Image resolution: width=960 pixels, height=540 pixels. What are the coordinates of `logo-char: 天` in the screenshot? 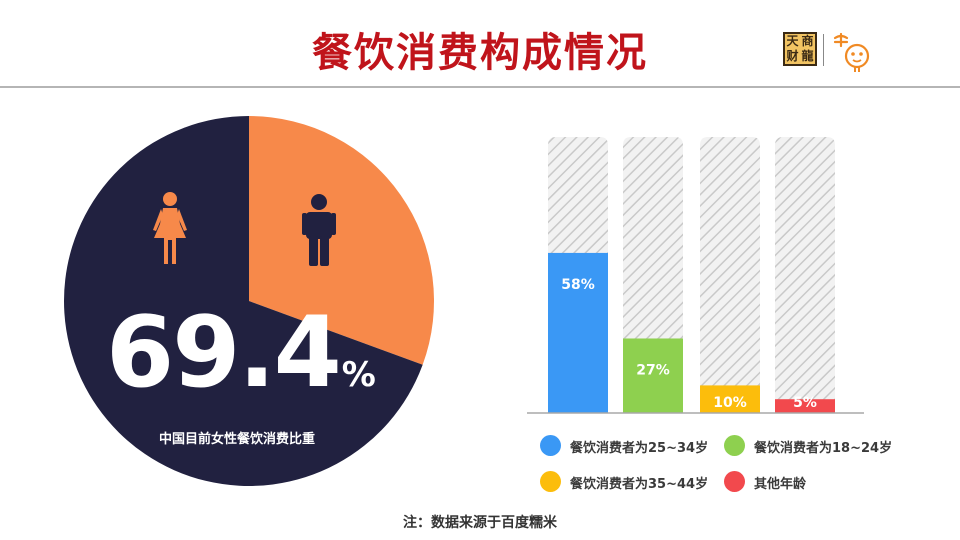 It's located at (792, 41).